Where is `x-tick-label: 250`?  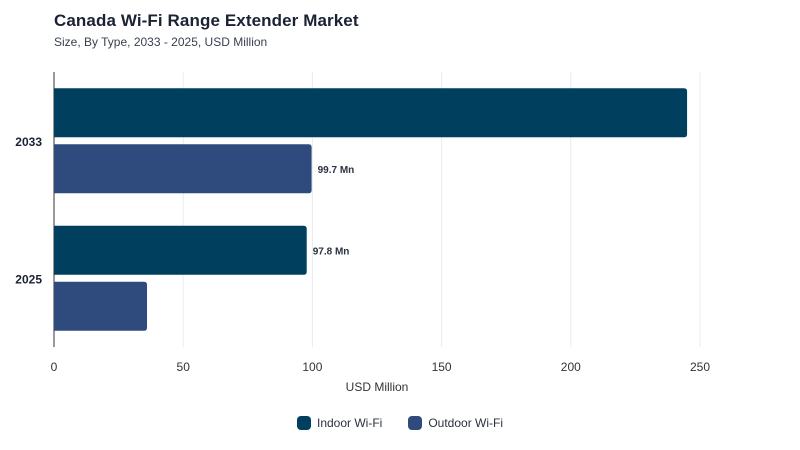 x-tick-label: 250 is located at coordinates (700, 367).